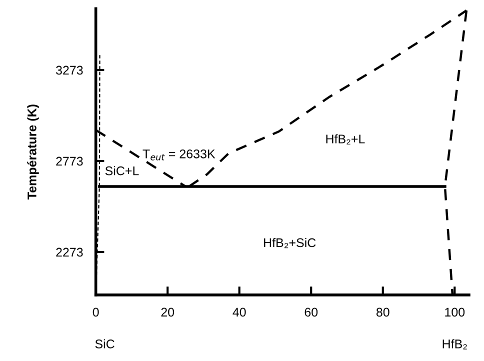 This screenshot has height=361, width=484. I want to click on x-tick-label: 0, so click(95, 312).